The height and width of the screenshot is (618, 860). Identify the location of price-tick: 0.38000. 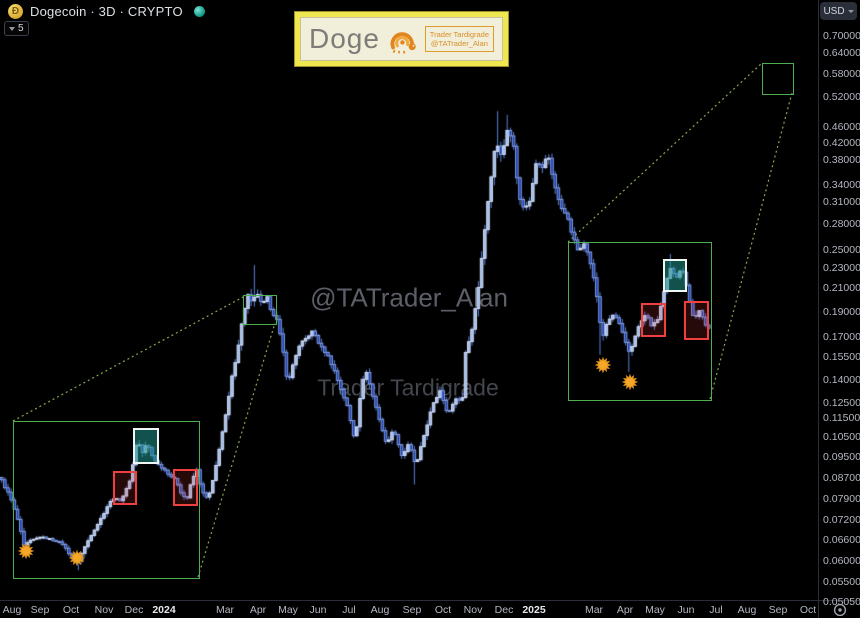
(841, 160).